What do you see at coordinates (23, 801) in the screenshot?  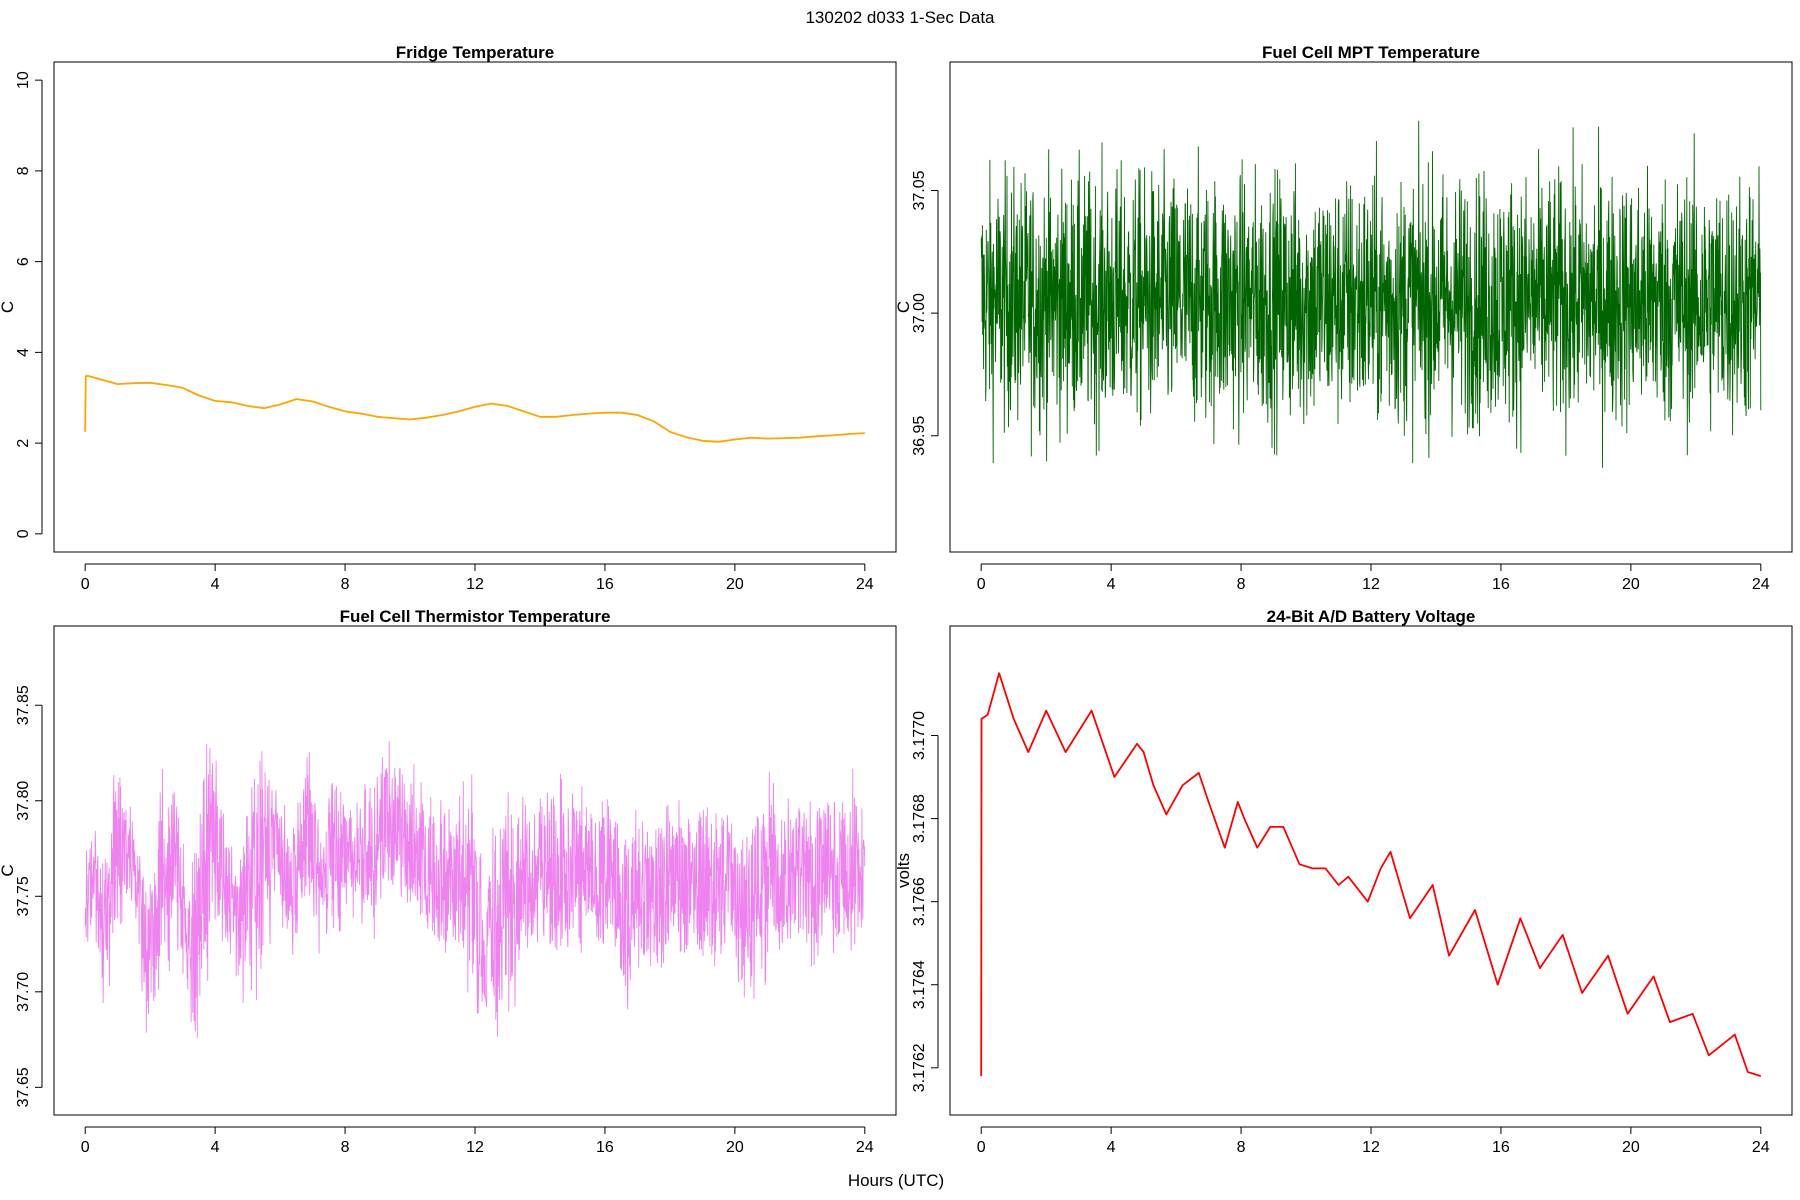 I see `y-tick-label: 37.80` at bounding box center [23, 801].